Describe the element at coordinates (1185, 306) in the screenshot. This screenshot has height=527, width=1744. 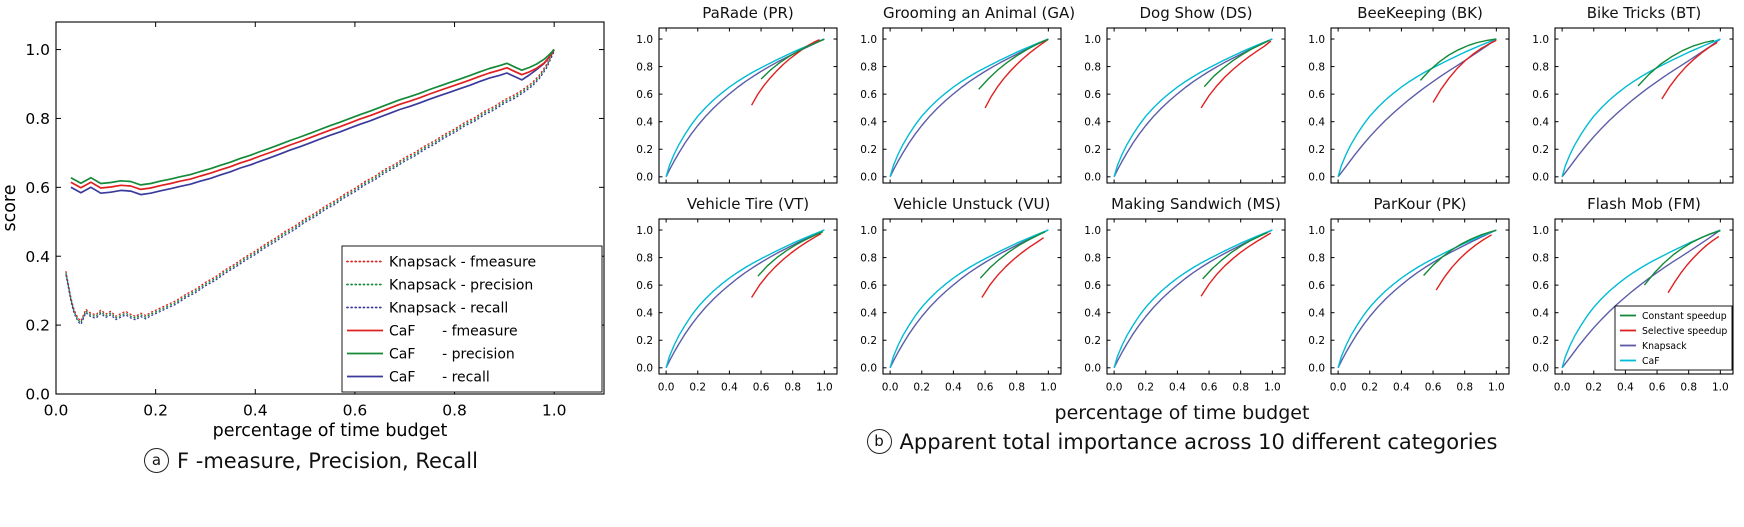
I see `subplot-chart-MS: 0.0 0.2 0.4 0.6 0.8 1.0 0.0 0.2 0.4 0.6 0.8 1.0` at that location.